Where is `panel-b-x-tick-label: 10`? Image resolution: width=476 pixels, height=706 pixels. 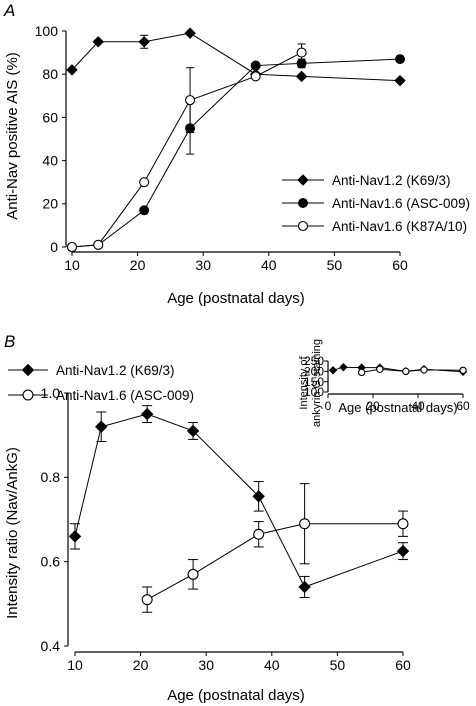
panel-b-x-tick-label: 10 is located at coordinates (75, 665).